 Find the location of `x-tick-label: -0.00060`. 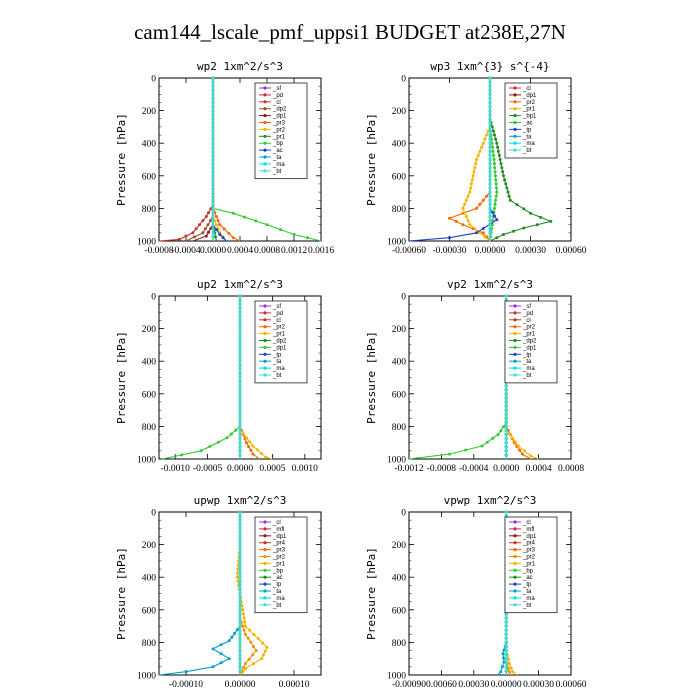

x-tick-label: -0.00060 is located at coordinates (409, 251).